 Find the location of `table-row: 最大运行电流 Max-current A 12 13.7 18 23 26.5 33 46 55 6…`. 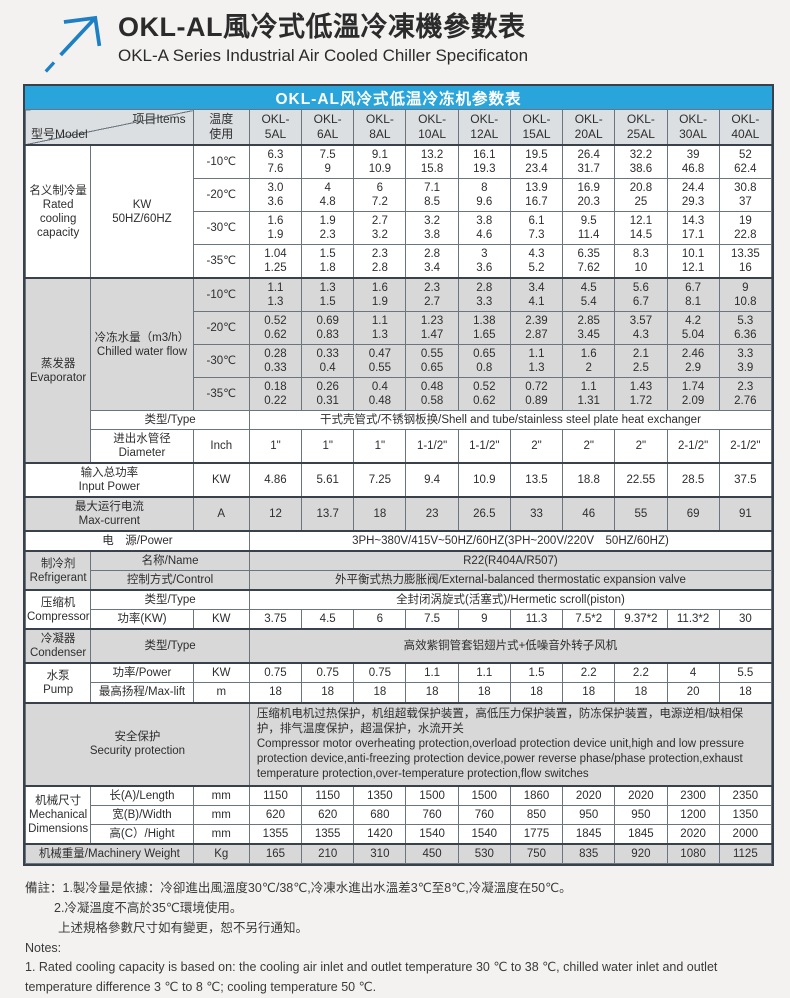

table-row: 最大运行电流 Max-current A 12 13.7 18 23 26.5 33 46 55 6… is located at coordinates (399, 514).